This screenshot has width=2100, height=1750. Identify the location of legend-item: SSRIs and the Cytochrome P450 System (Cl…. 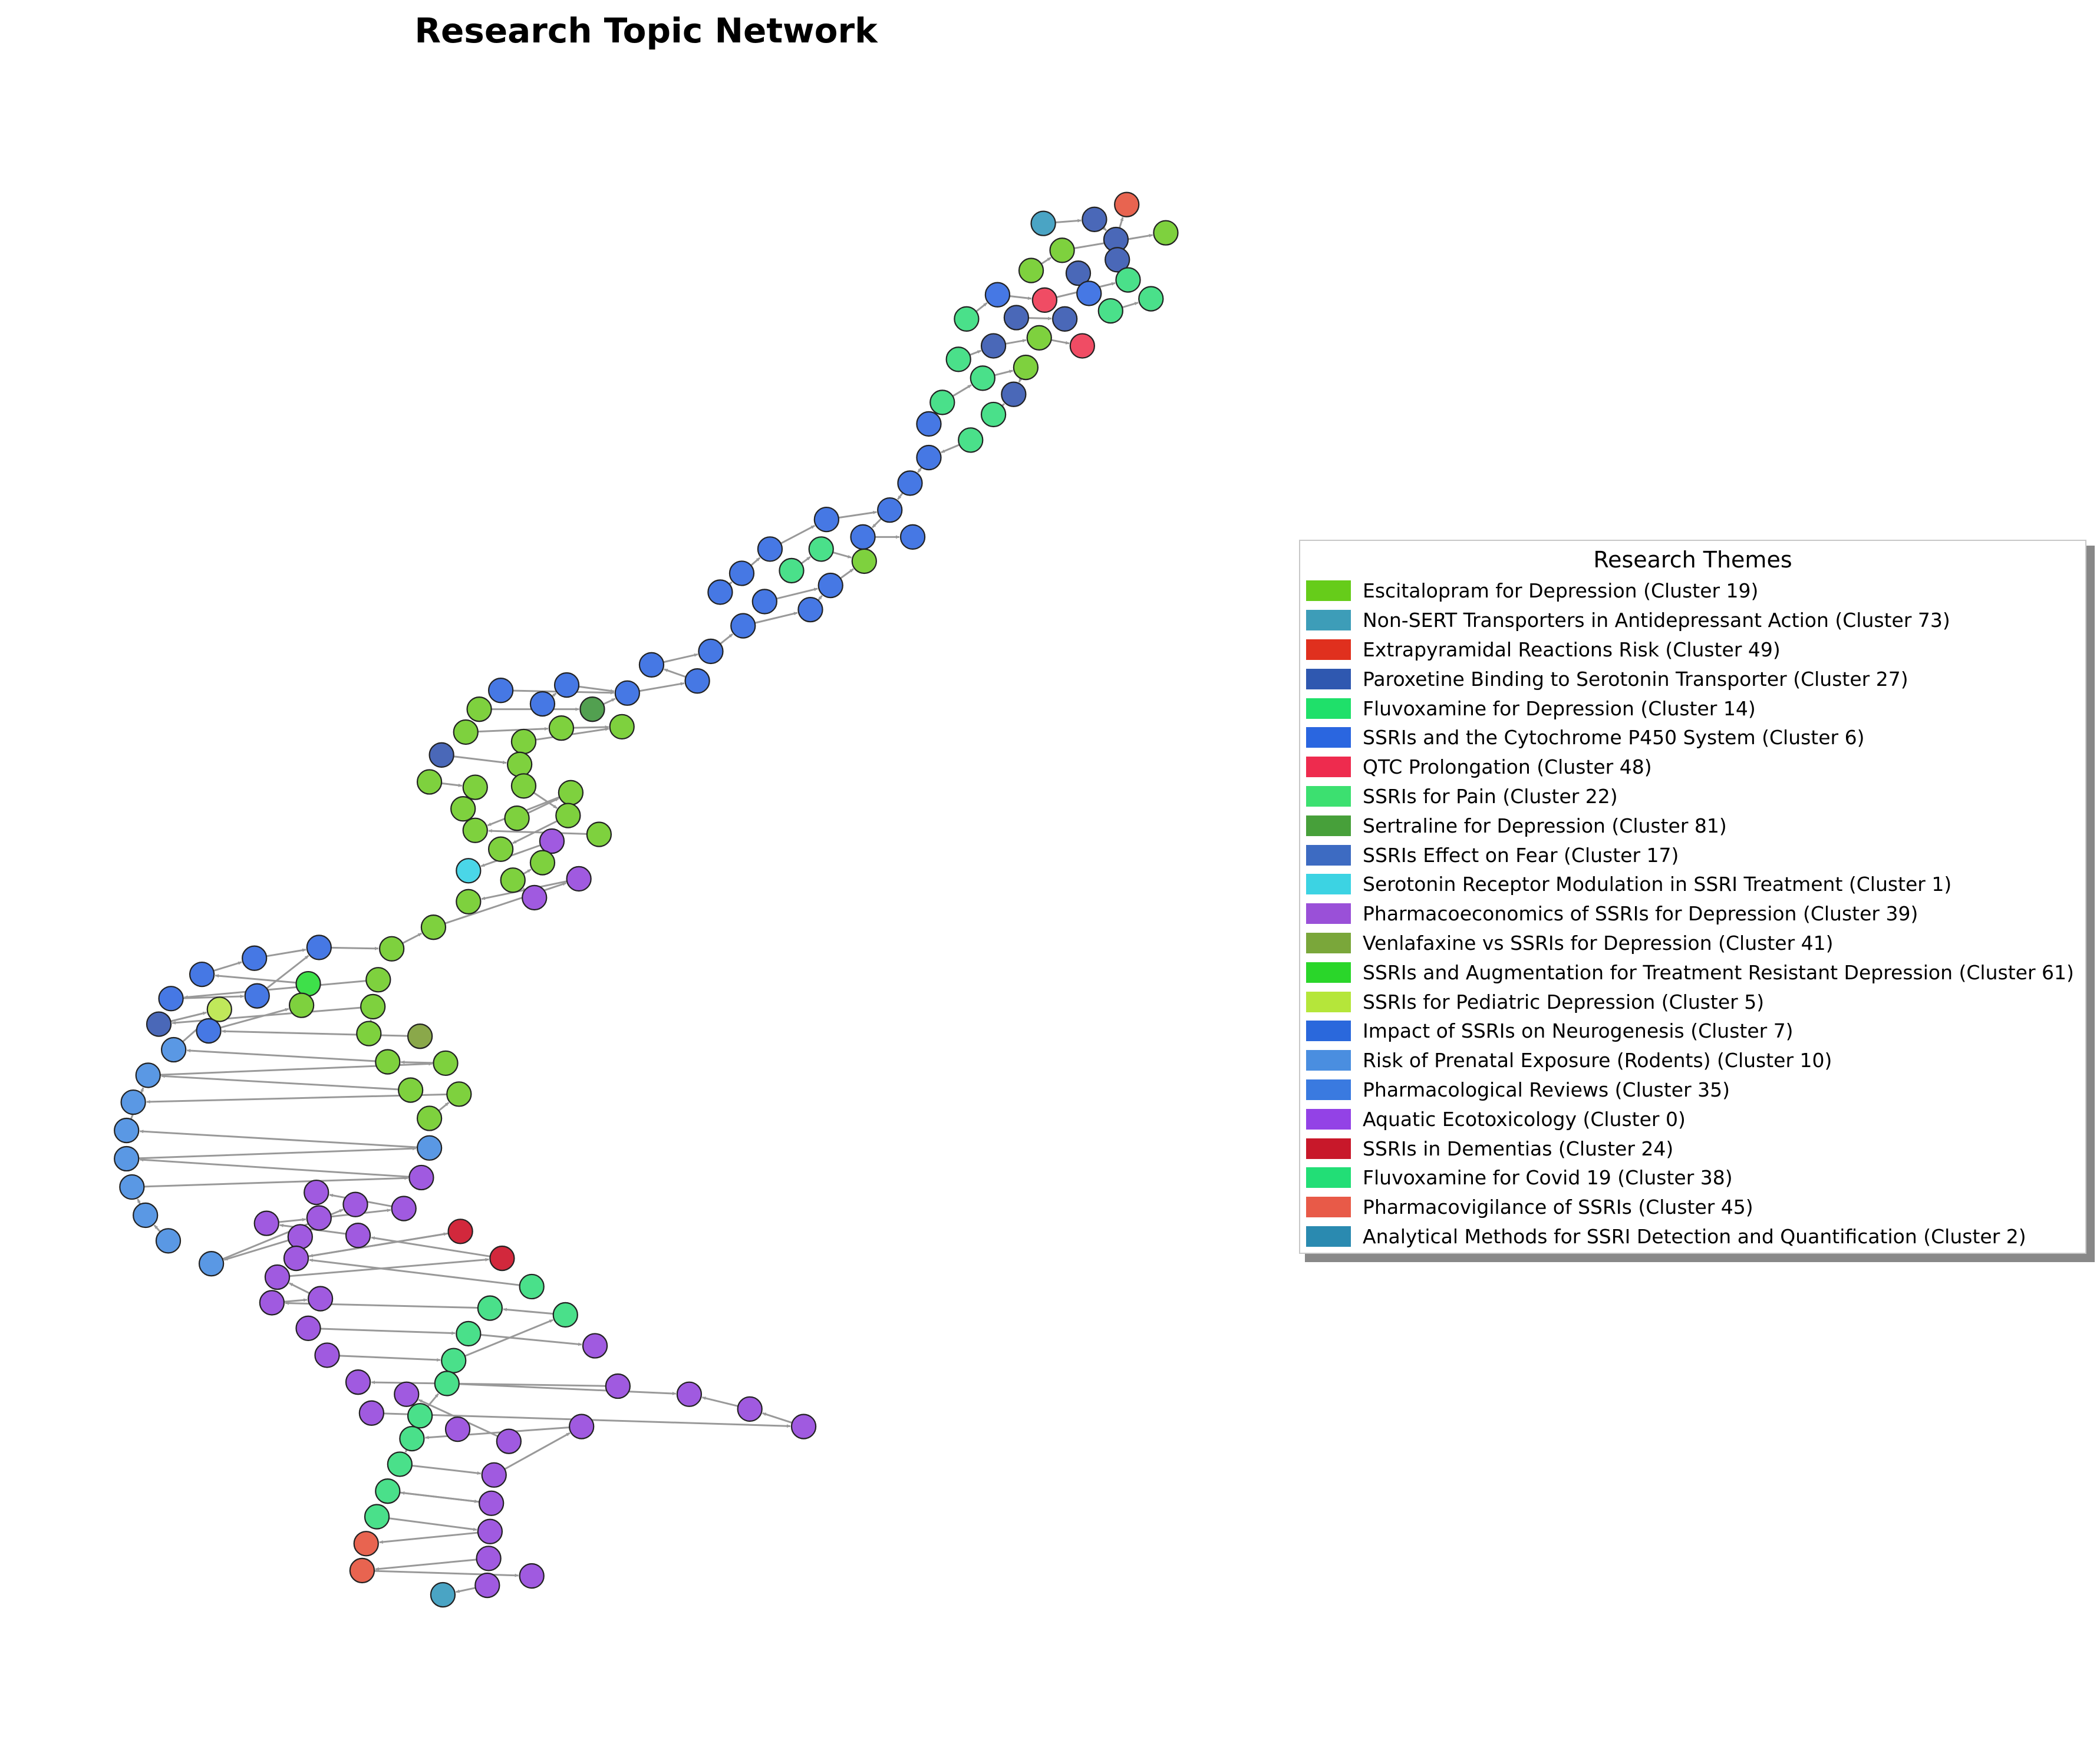
(1693, 737).